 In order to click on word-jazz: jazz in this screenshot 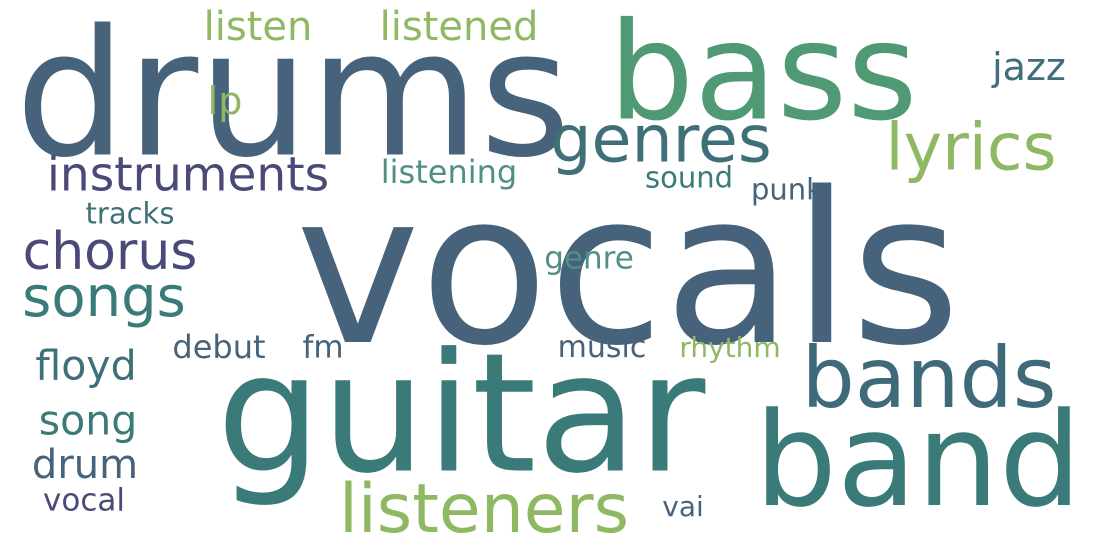, I will do `click(1029, 67)`.